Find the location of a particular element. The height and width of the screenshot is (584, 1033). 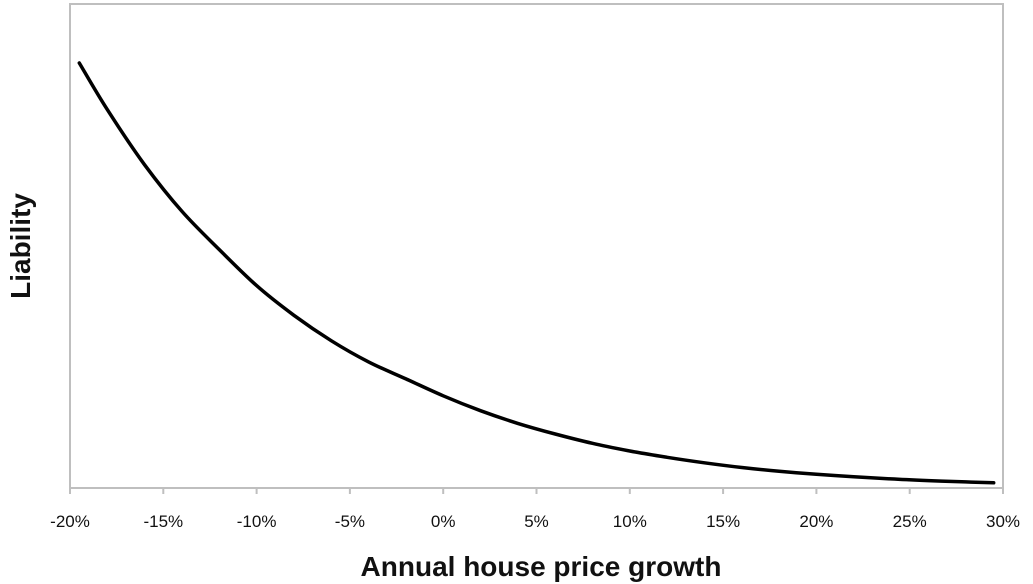

x-tick-label: 5% is located at coordinates (536, 521).